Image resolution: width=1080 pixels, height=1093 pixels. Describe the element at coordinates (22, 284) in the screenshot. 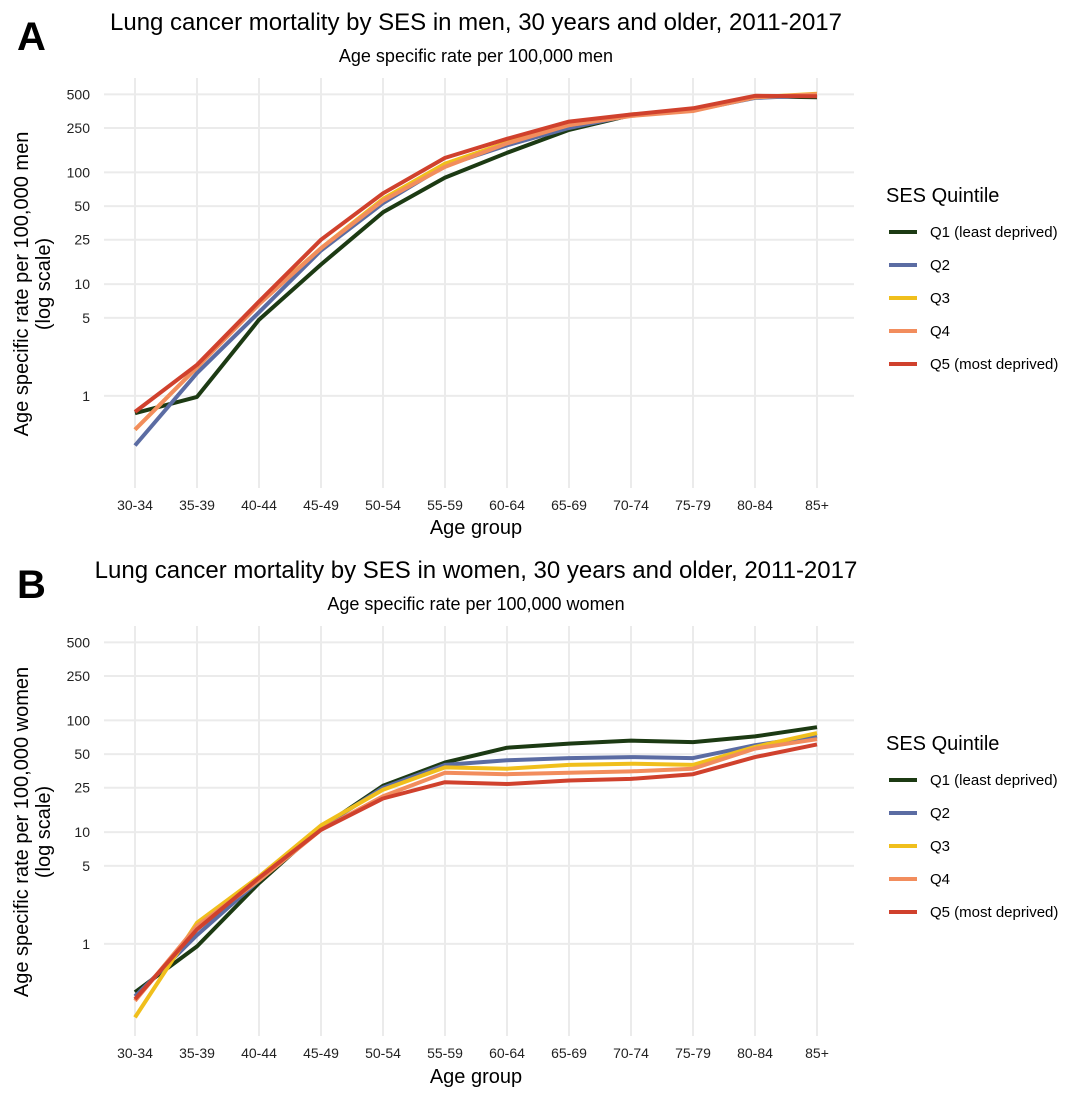

I see `y-axis-title: Age specific rate per 100,000 men` at that location.